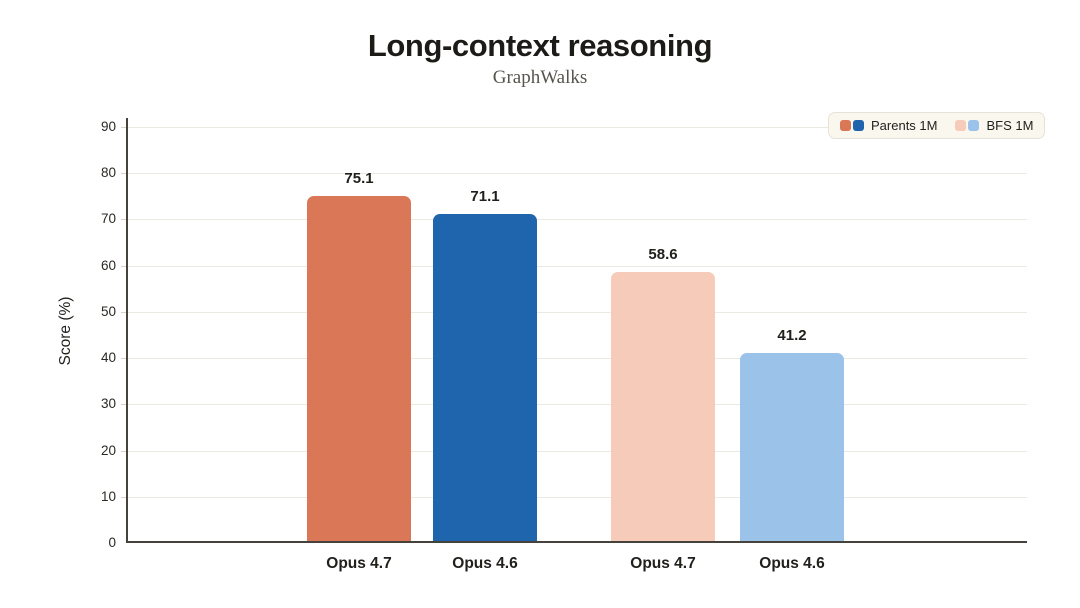 The height and width of the screenshot is (608, 1080). What do you see at coordinates (108, 358) in the screenshot?
I see `y-tick-label: 40` at bounding box center [108, 358].